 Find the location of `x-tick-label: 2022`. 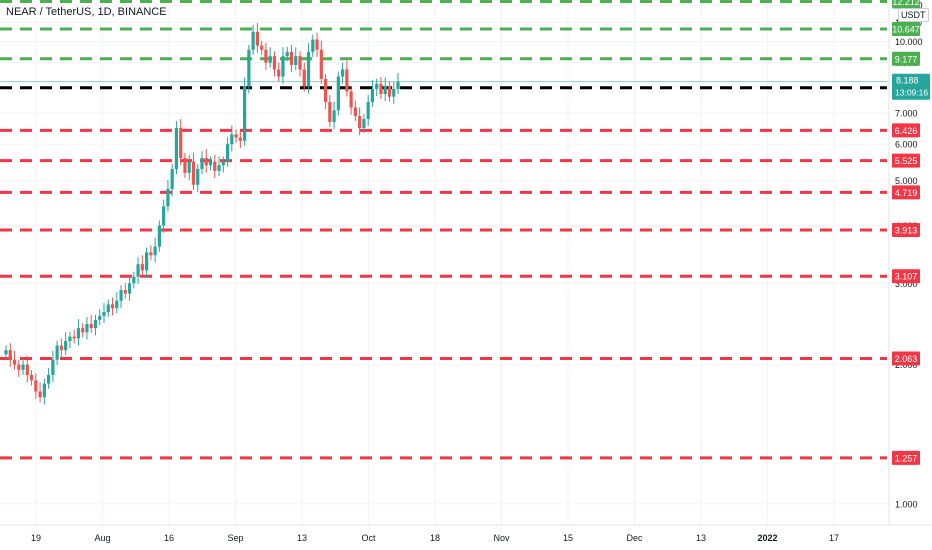

x-tick-label: 2022 is located at coordinates (767, 538).